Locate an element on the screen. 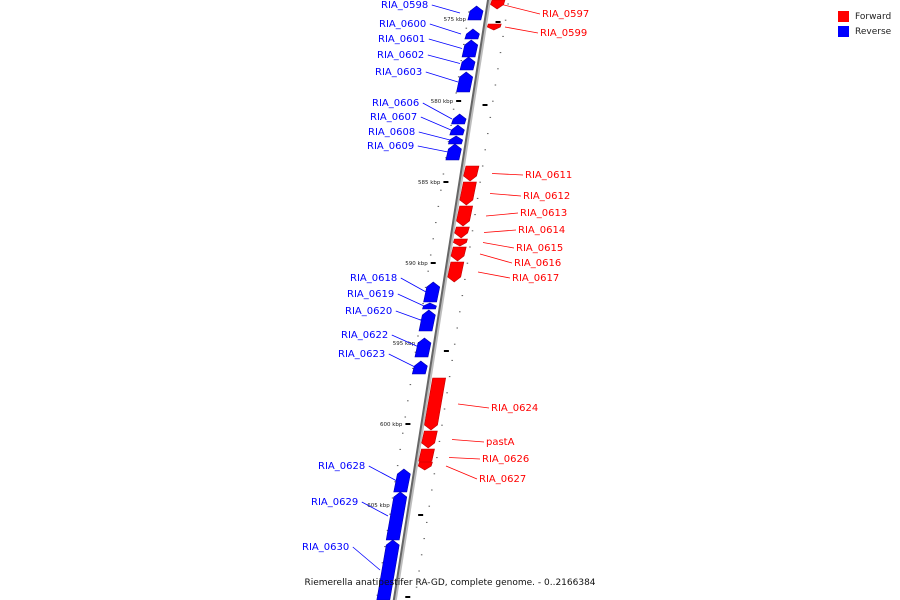  backbone is located at coordinates (442, 300).